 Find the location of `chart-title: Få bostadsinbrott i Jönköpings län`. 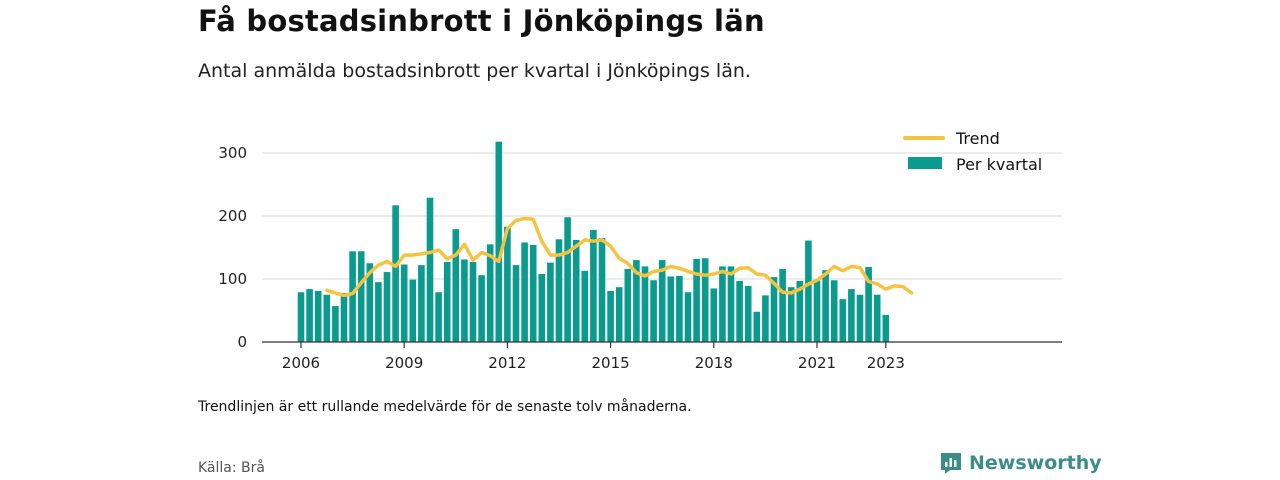

chart-title: Få bostadsinbrott i Jönköpings län is located at coordinates (481, 21).